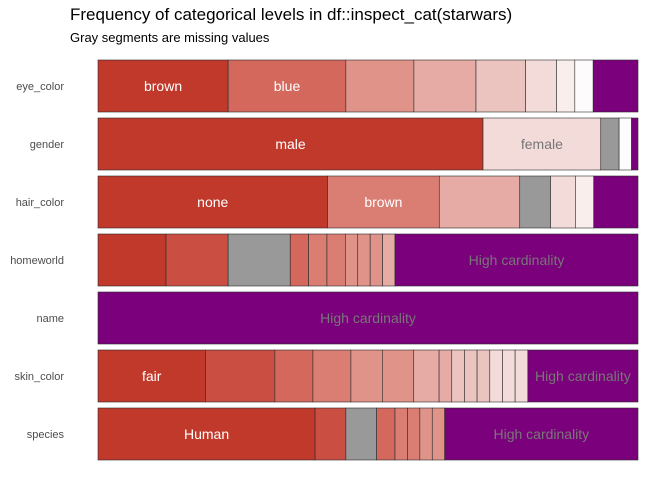 This screenshot has height=480, width=672. Describe the element at coordinates (40, 203) in the screenshot. I see `y-tick-label: hair_color` at that location.